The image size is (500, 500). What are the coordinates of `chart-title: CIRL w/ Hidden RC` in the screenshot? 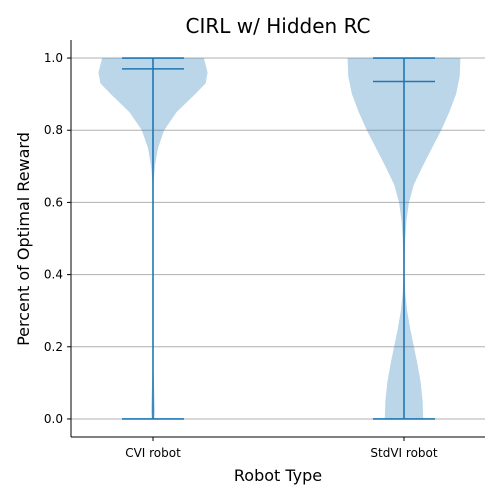 It's located at (278, 26).